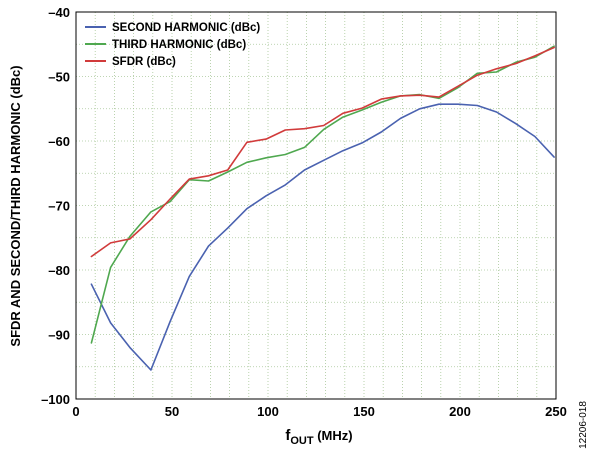 The image size is (593, 454). I want to click on y-tick-label: –80, so click(59, 270).